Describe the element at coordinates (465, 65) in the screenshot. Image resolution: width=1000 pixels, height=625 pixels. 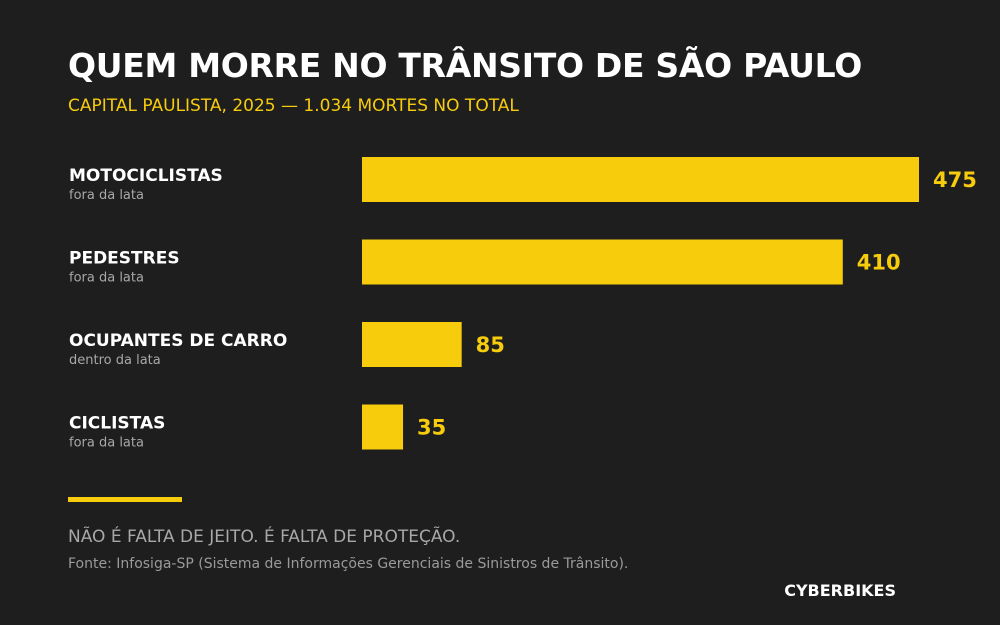
I see `chart-title: QUEM MORRE NO TRÂNSITO DE SÃO PAULO` at that location.